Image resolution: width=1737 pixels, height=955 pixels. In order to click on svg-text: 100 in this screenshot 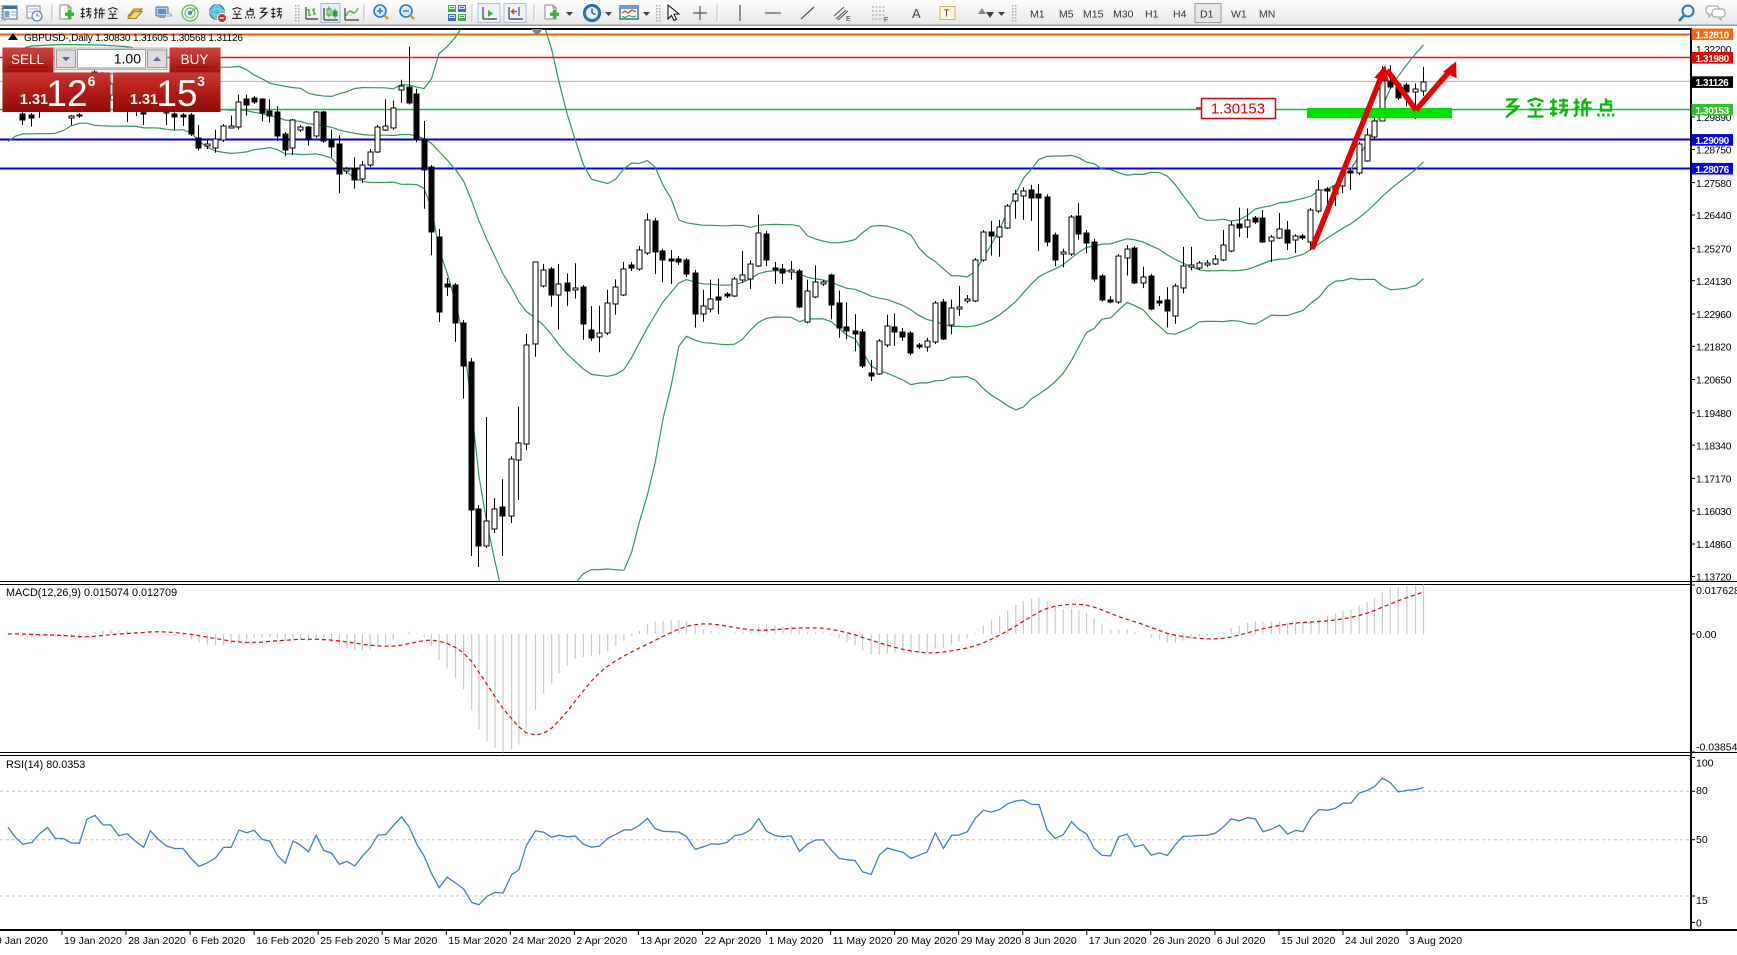, I will do `click(1705, 764)`.